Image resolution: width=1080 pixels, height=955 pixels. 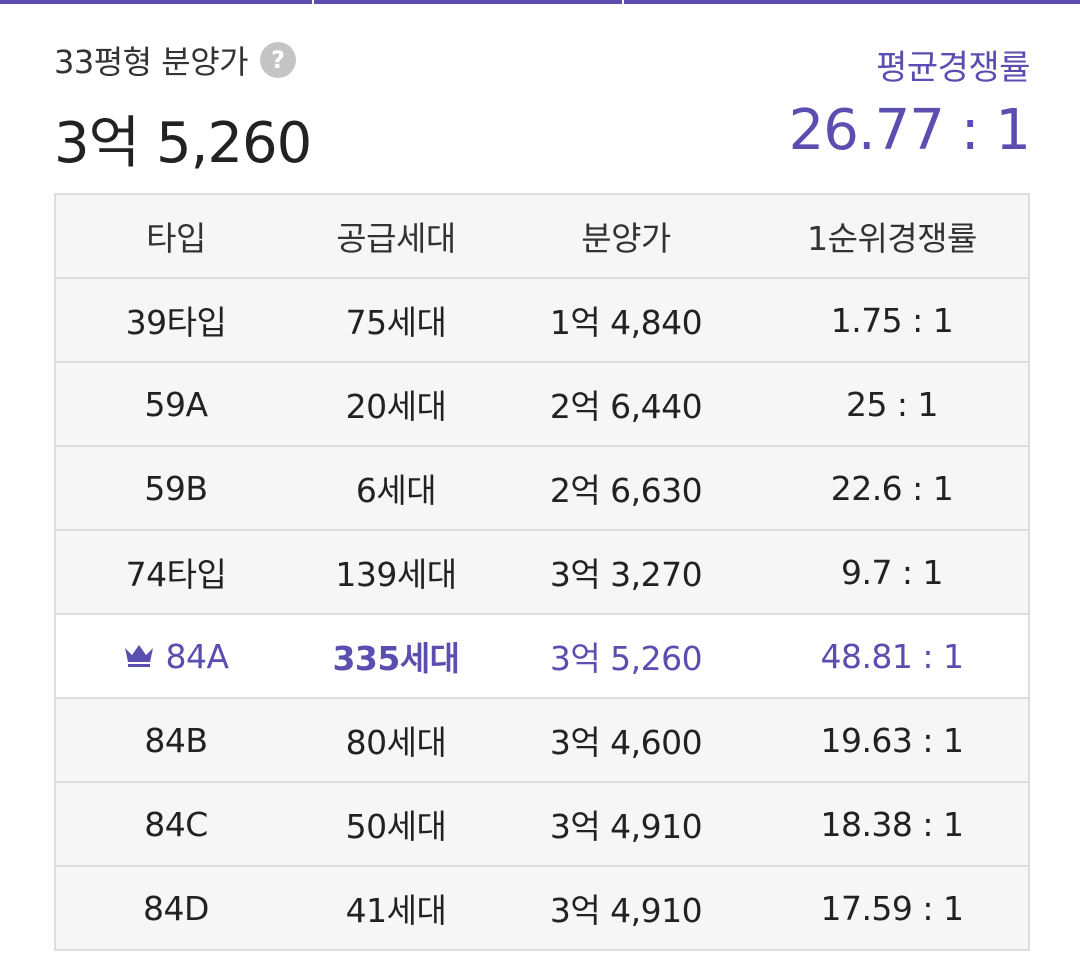 I want to click on cell-price: 3억 4,600, so click(x=626, y=740).